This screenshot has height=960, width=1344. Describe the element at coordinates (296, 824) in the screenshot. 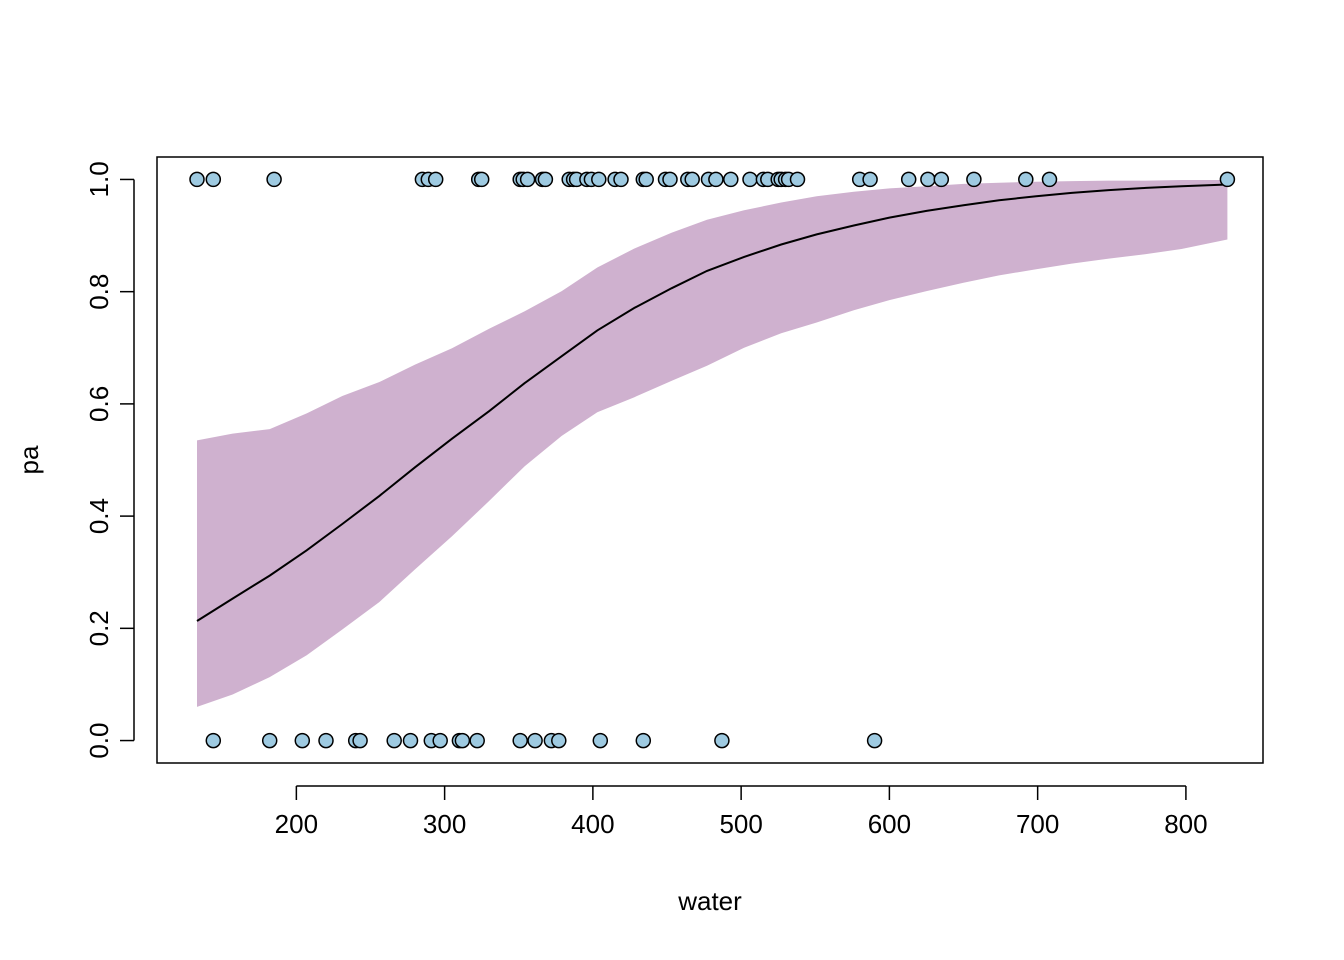

I see `x-tick-label: 200` at that location.